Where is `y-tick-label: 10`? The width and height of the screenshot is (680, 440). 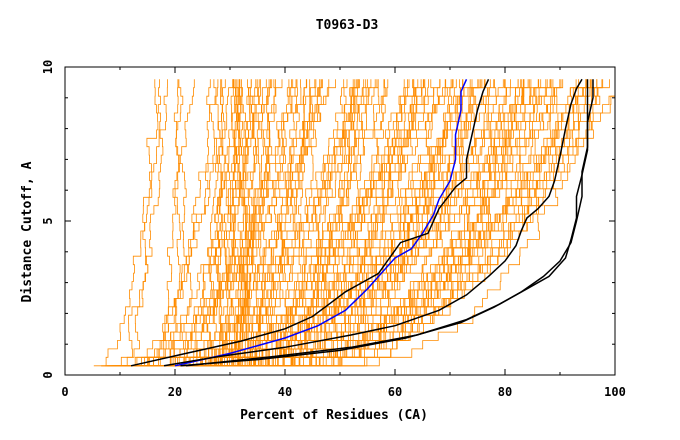
y-tick-label: 10 is located at coordinates (48, 67).